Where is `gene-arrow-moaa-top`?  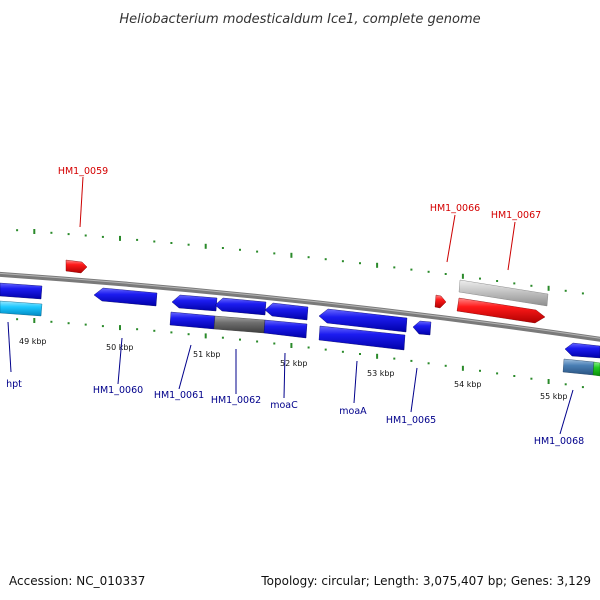
gene-arrow-moaa-top is located at coordinates (363, 320).